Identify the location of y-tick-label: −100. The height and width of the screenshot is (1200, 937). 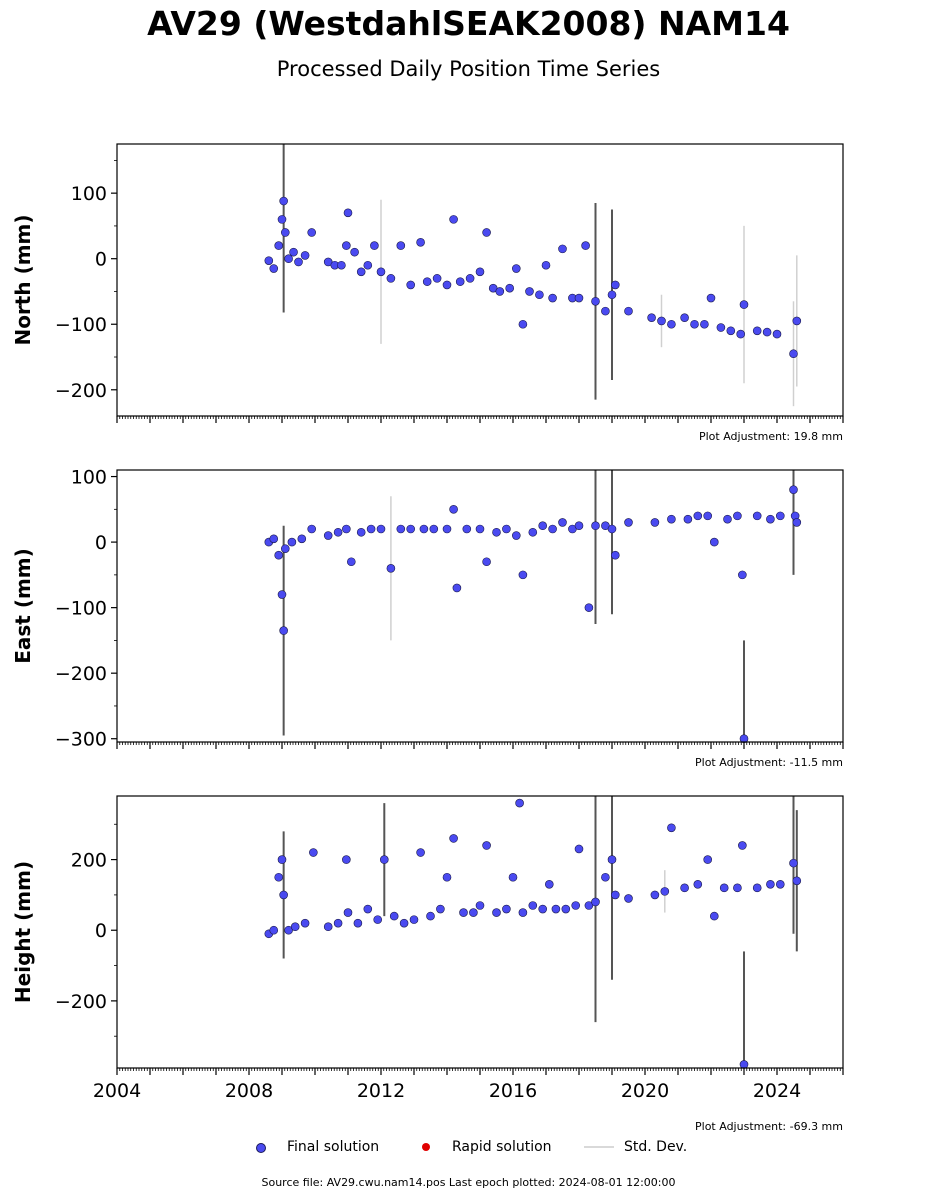
(81, 325).